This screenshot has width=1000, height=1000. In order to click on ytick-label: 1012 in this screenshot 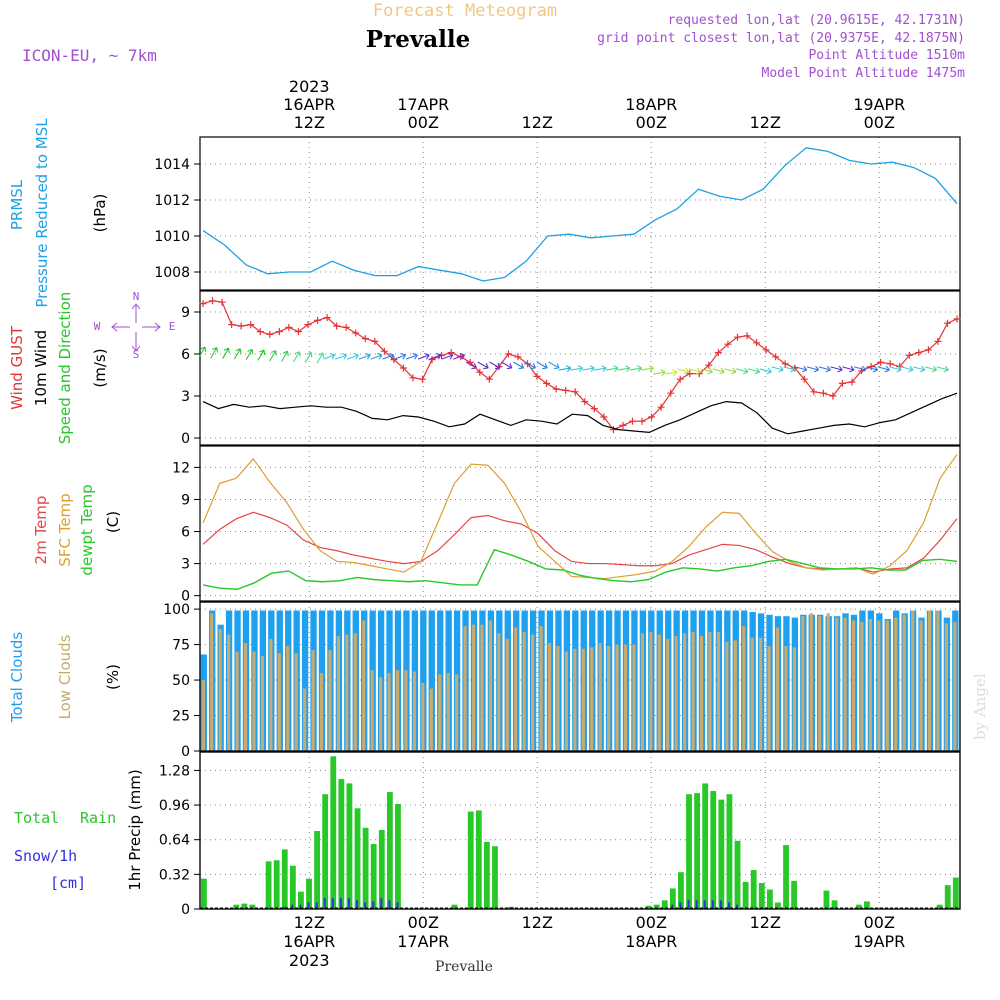, I will do `click(172, 201)`.